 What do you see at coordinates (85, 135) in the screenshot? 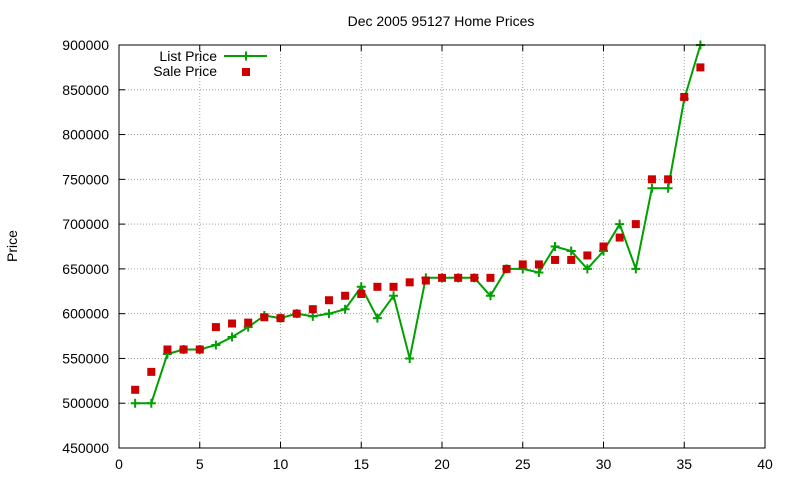
I see `y-tick-label: 800000` at bounding box center [85, 135].